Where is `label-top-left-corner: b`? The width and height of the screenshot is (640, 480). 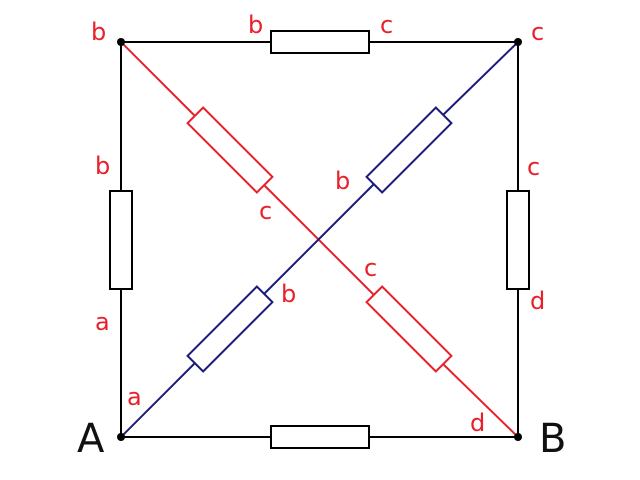
label-top-left-corner: b is located at coordinates (98, 32).